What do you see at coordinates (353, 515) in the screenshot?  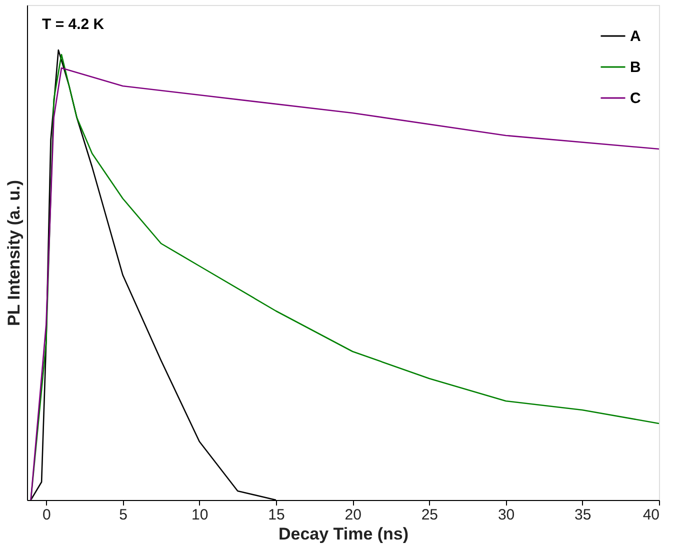 I see `x-tick-label: 20` at bounding box center [353, 515].